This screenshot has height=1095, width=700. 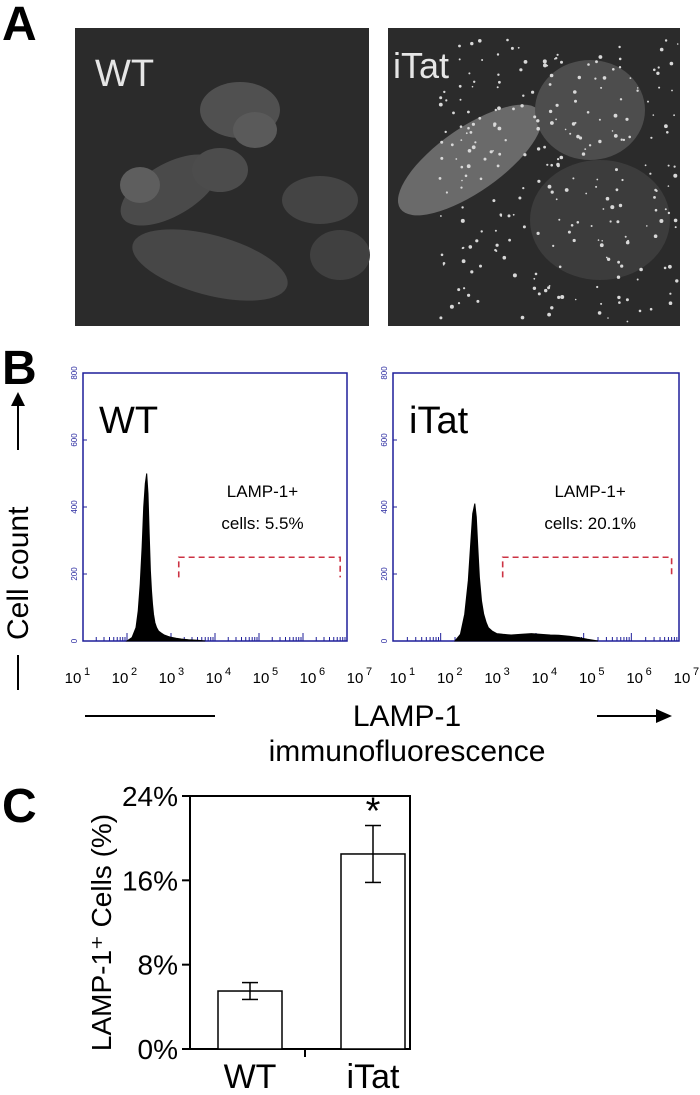 I want to click on bar-significance-marker: *, so click(x=373, y=812).